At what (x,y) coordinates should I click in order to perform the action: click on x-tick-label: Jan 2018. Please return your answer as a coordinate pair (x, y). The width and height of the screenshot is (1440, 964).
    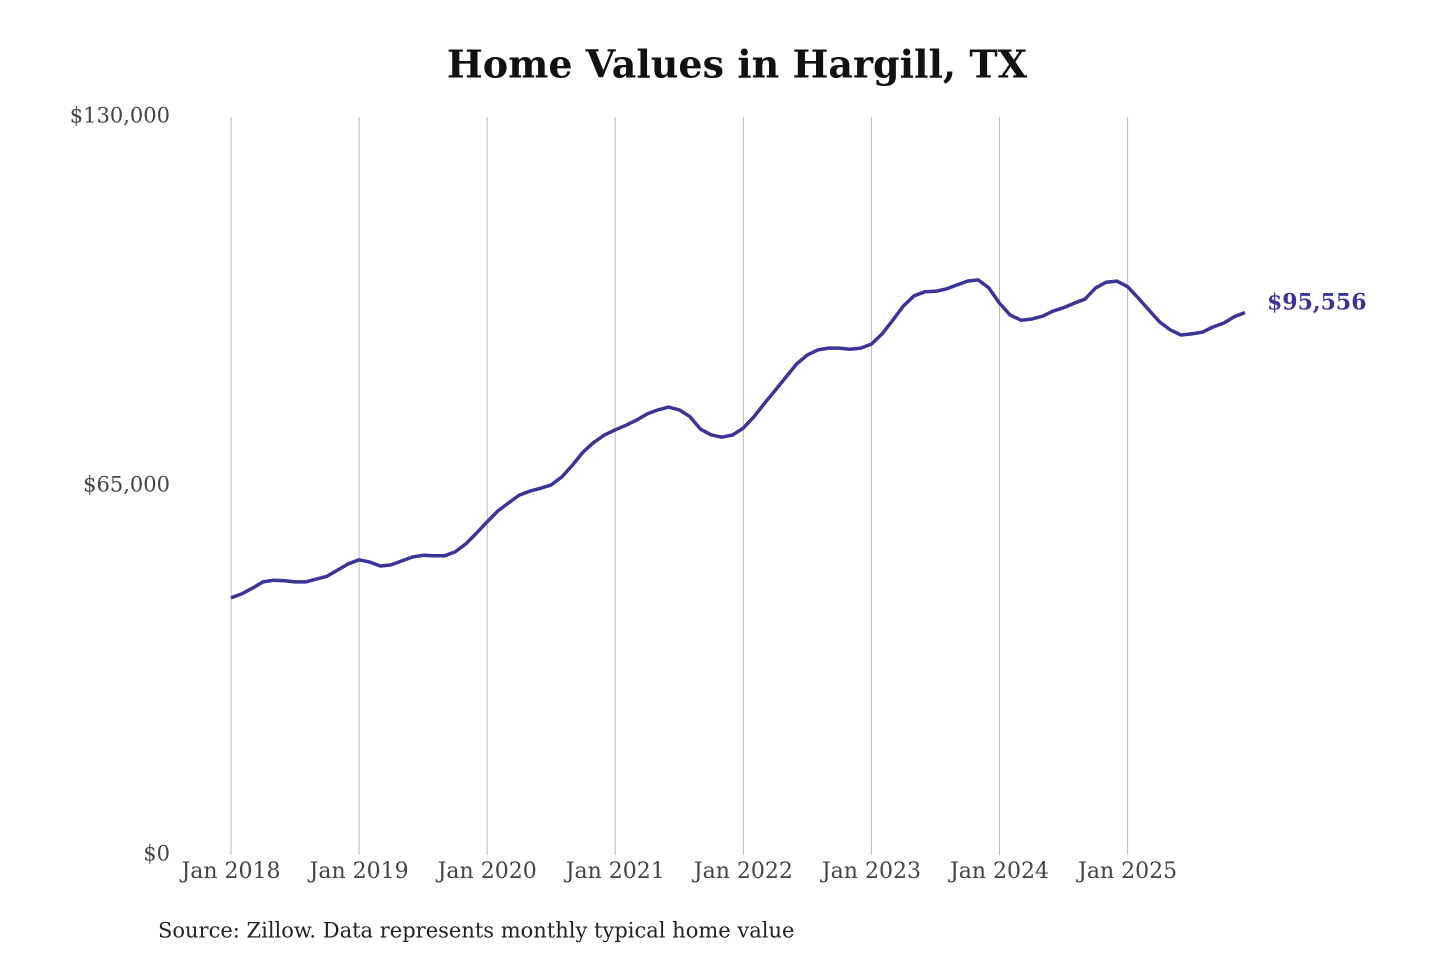
    Looking at the image, I should click on (229, 871).